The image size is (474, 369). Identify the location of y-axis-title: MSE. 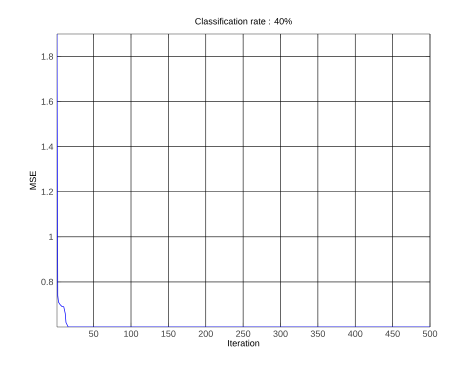
(33, 180).